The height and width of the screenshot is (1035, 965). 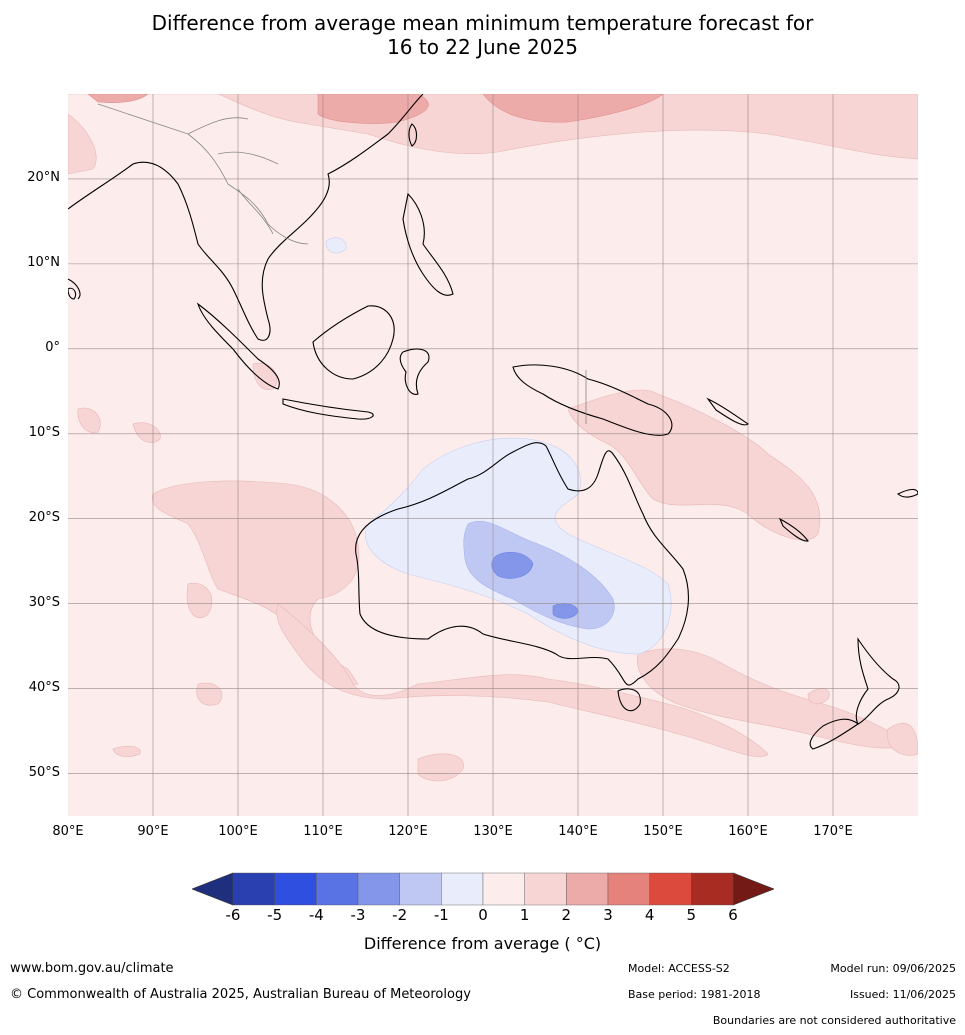 What do you see at coordinates (68, 831) in the screenshot?
I see `lon-label-80e: 80°E` at bounding box center [68, 831].